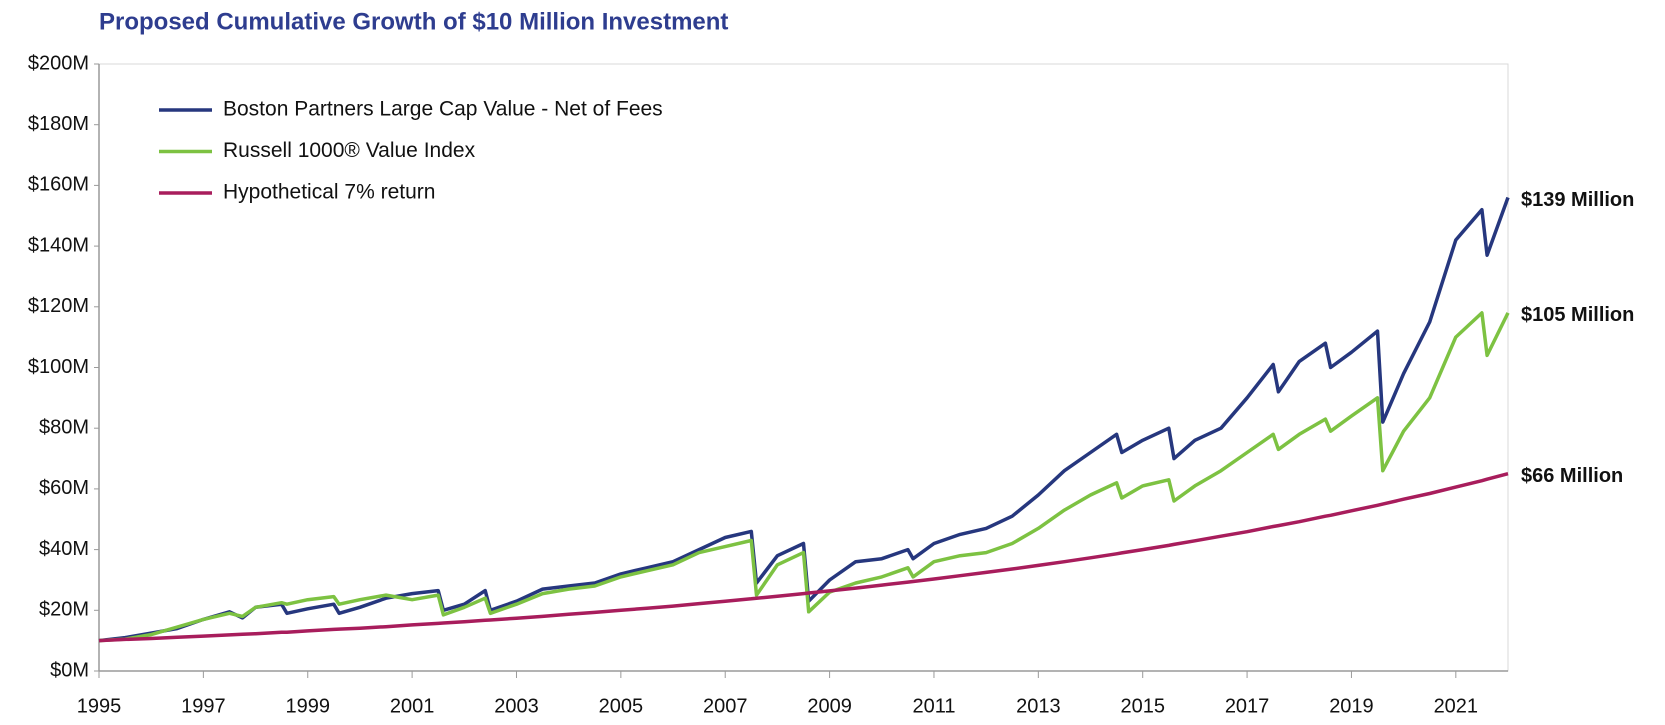 This screenshot has width=1665, height=725. I want to click on annotation: $139 Million, so click(1577, 200).